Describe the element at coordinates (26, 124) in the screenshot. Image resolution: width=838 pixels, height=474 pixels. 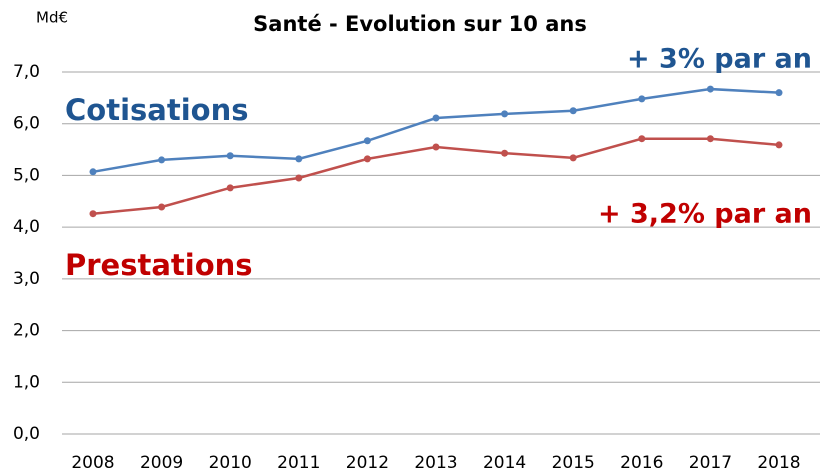
I see `y-tick-label: 6,0` at that location.